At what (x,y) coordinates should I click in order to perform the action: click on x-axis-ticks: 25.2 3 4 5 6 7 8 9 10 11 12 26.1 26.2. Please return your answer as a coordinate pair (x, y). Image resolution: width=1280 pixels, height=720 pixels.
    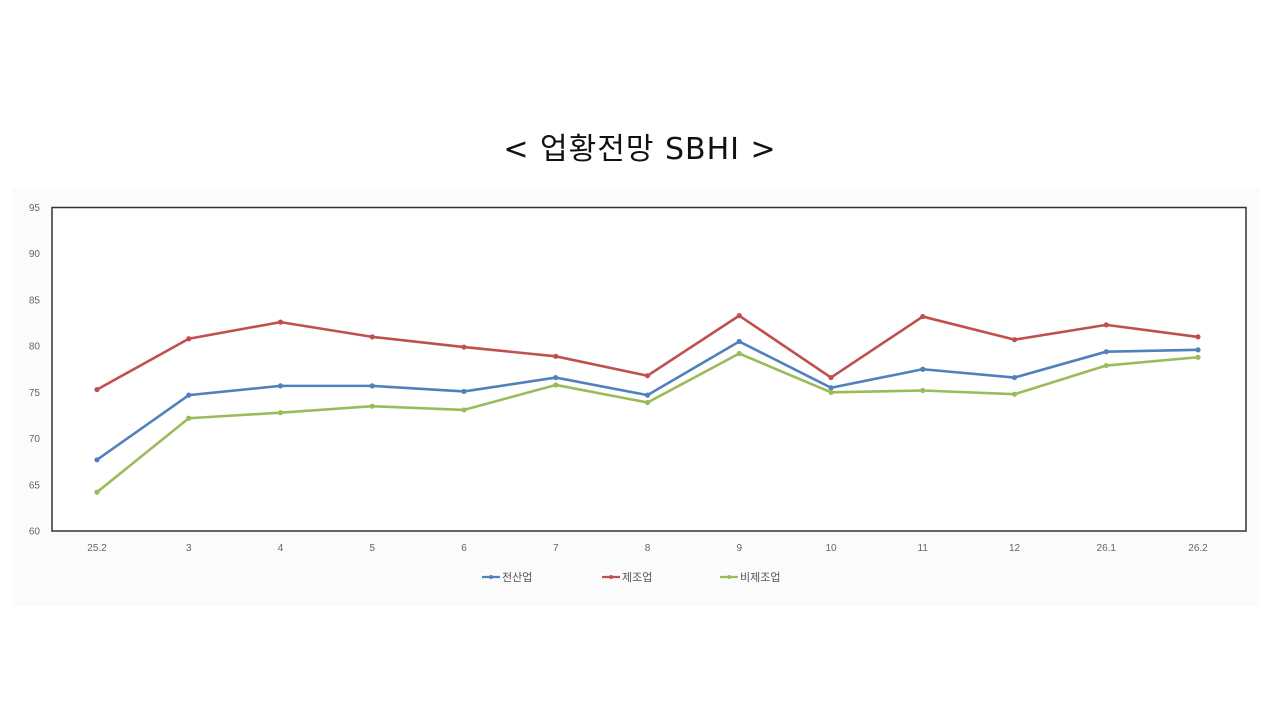
    Looking at the image, I should click on (647, 548).